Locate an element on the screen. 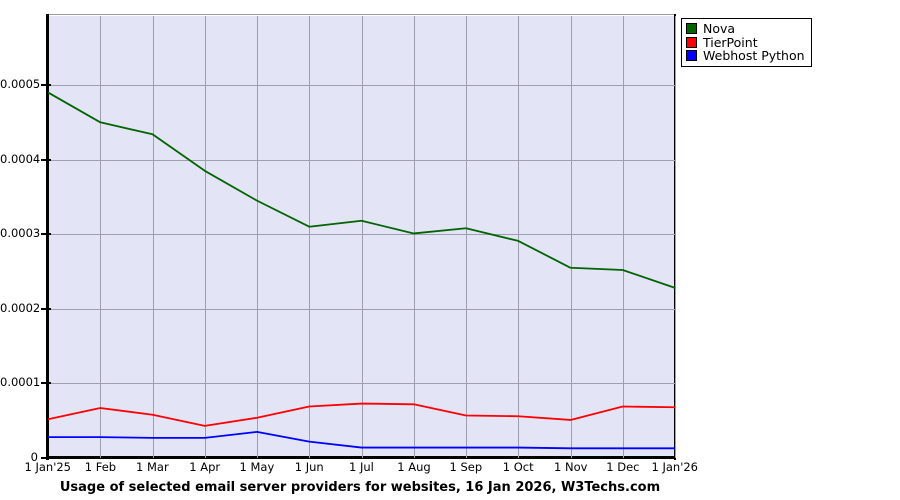  x-tick-label: 1 May is located at coordinates (257, 467).